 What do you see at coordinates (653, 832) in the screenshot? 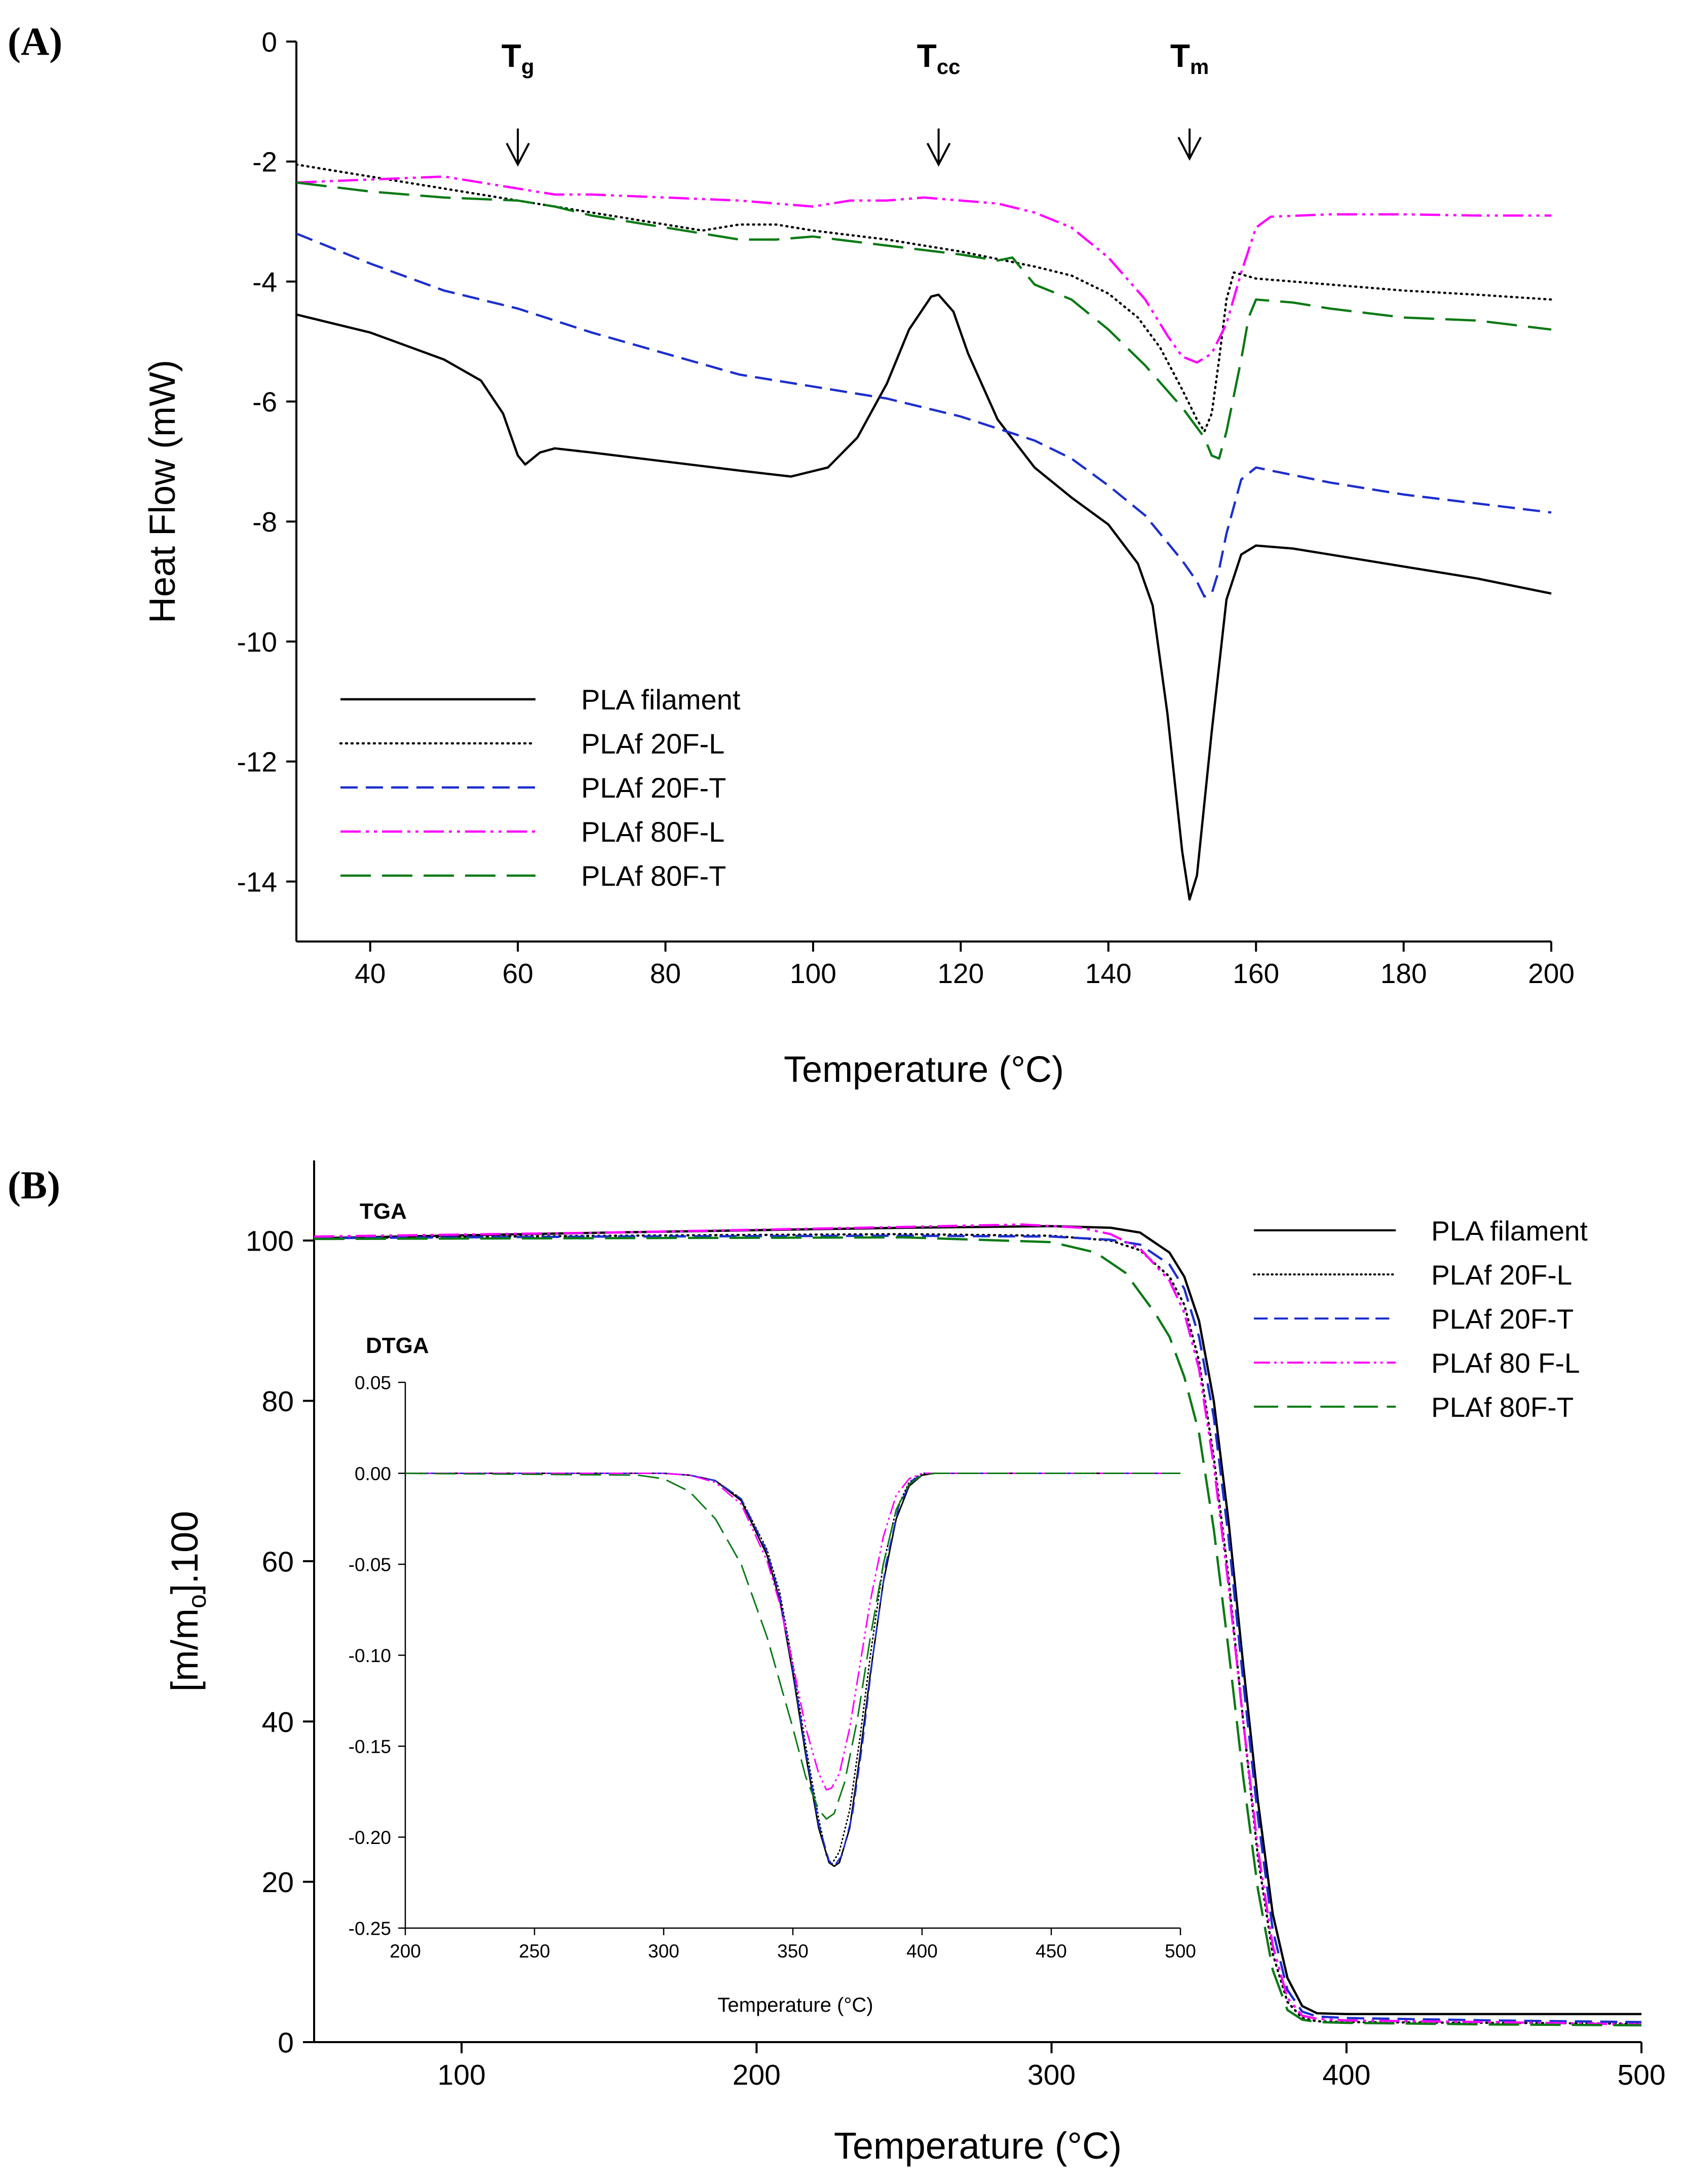
I see `legend-label: PLAf 80F-L` at bounding box center [653, 832].